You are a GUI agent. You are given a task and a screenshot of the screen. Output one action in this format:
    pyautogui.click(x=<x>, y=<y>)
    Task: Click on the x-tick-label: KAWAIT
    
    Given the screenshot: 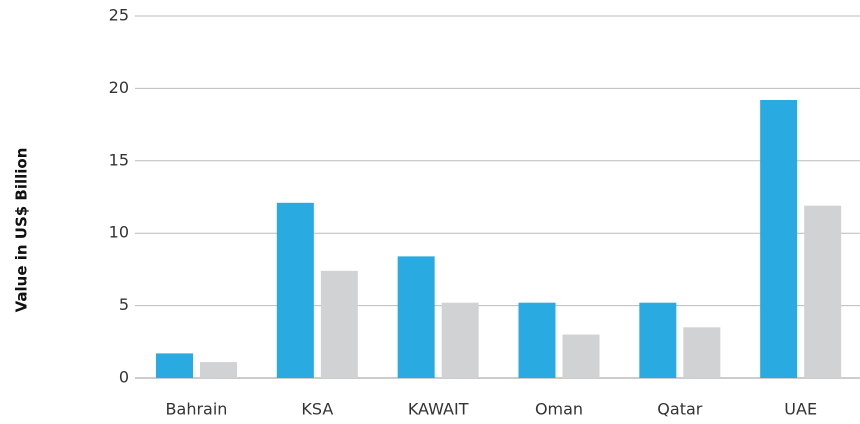 What is the action you would take?
    pyautogui.click(x=438, y=409)
    